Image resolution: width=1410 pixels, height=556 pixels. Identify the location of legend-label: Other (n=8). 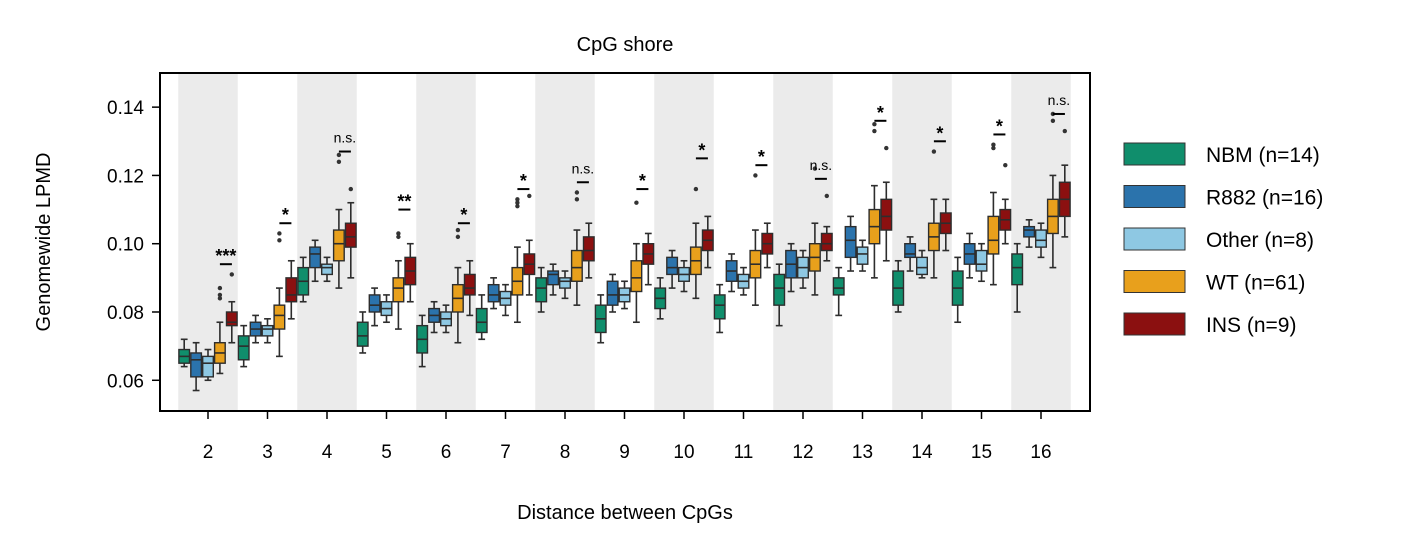
(1260, 240).